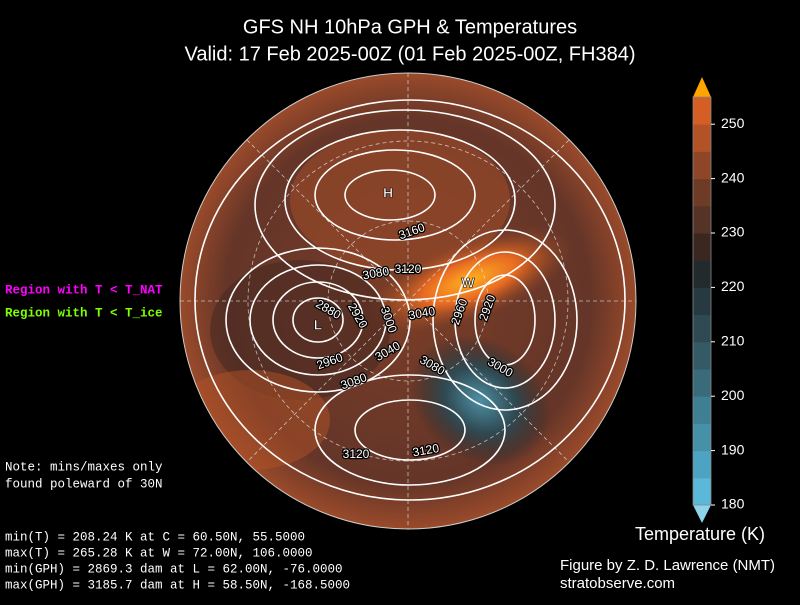  What do you see at coordinates (155, 537) in the screenshot?
I see `stat: min(T) = 208.24 K at C = 60.50N, 55.5000` at bounding box center [155, 537].